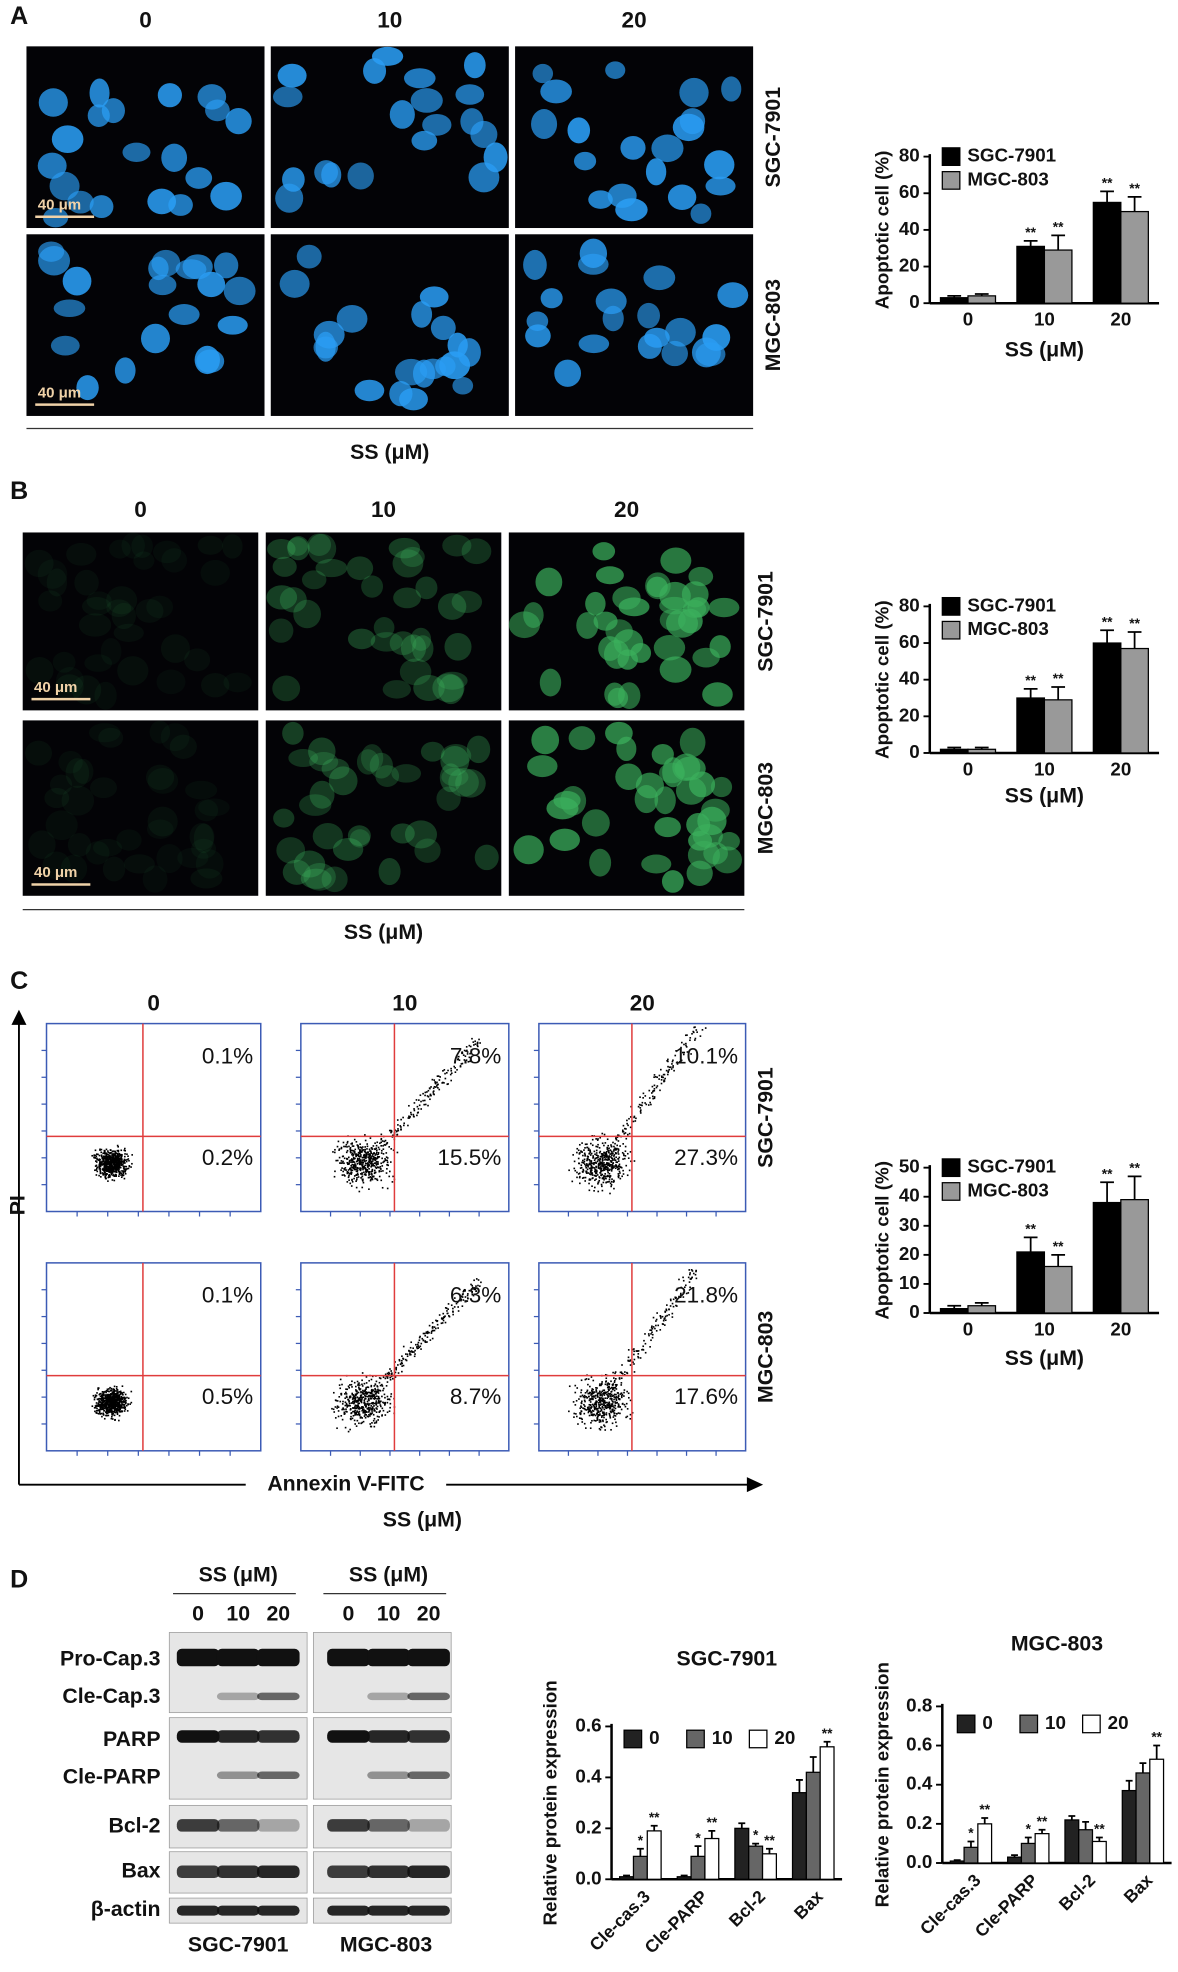  Describe the element at coordinates (1029, 1829) in the screenshot. I see `significance: *` at that location.